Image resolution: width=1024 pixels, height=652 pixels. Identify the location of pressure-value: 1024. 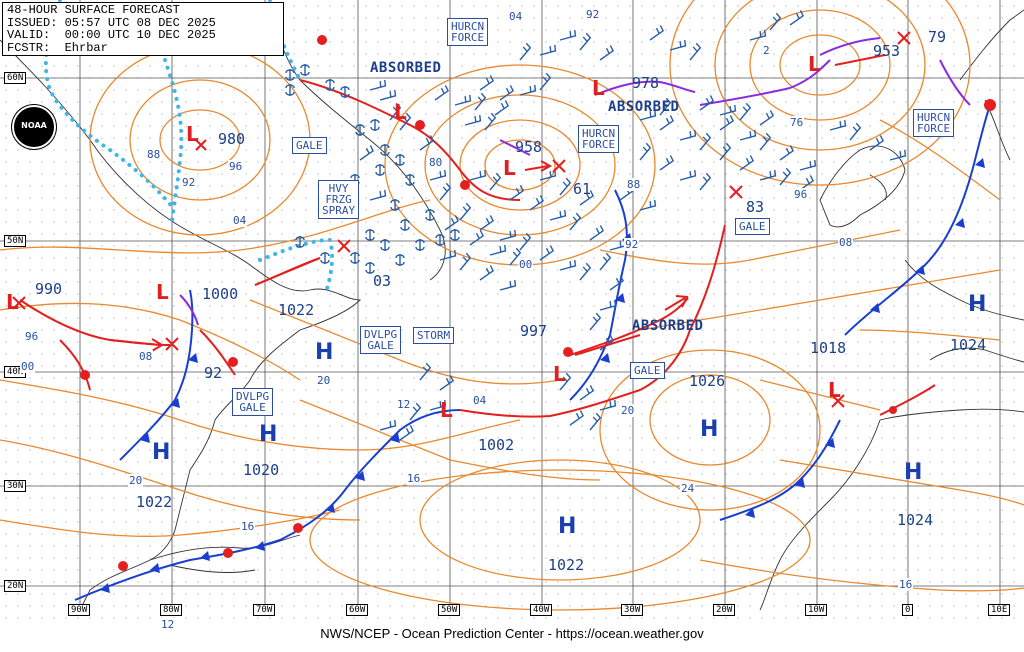
(915, 520).